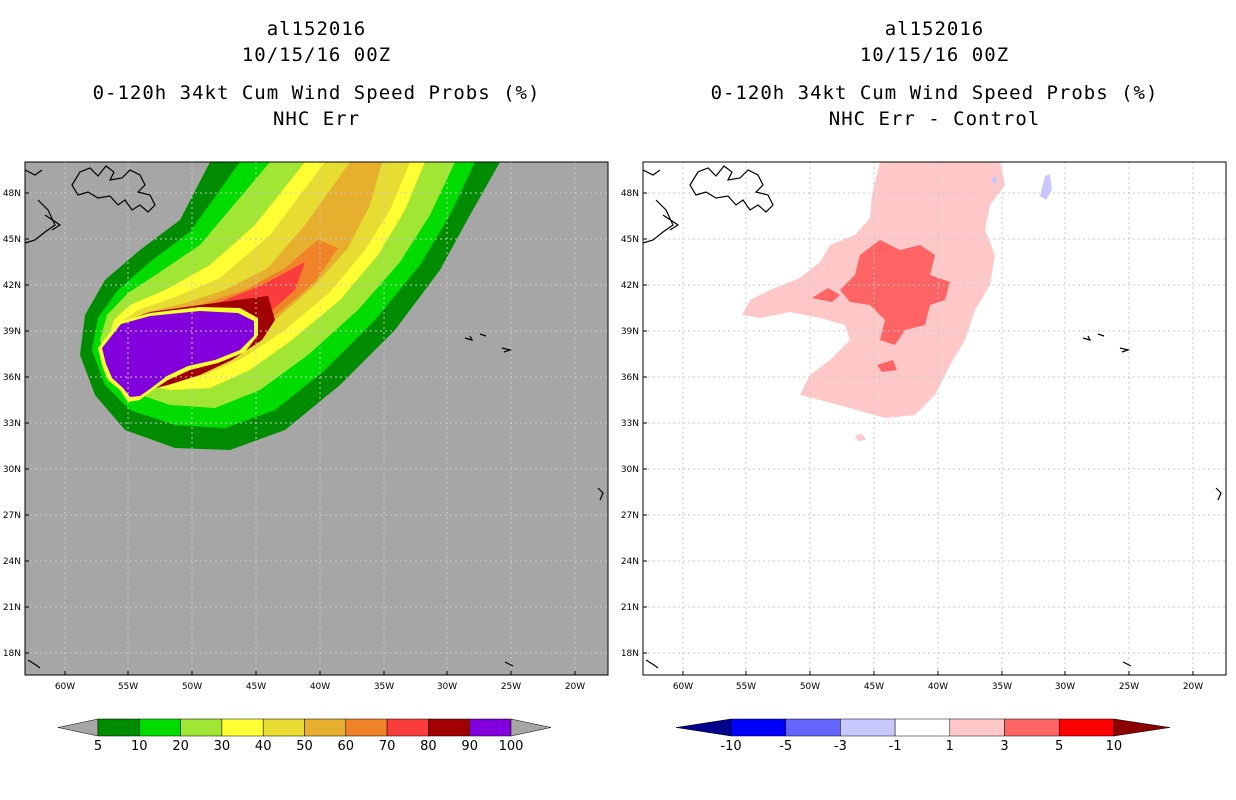  What do you see at coordinates (630, 378) in the screenshot?
I see `lat-label: 36N` at bounding box center [630, 378].